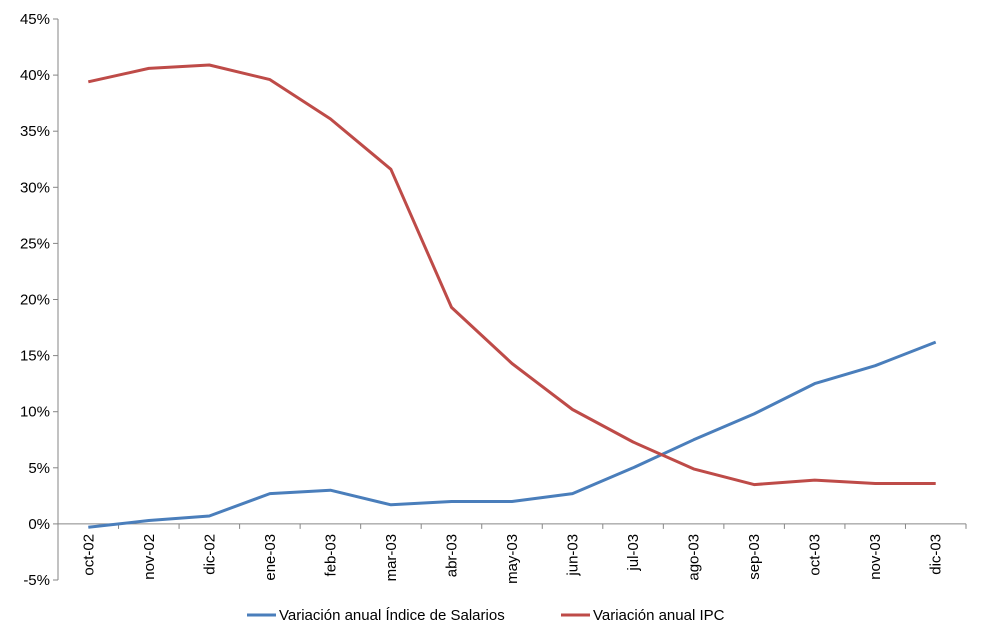  Describe the element at coordinates (35, 131) in the screenshot. I see `y-tick-label: 35%` at that location.